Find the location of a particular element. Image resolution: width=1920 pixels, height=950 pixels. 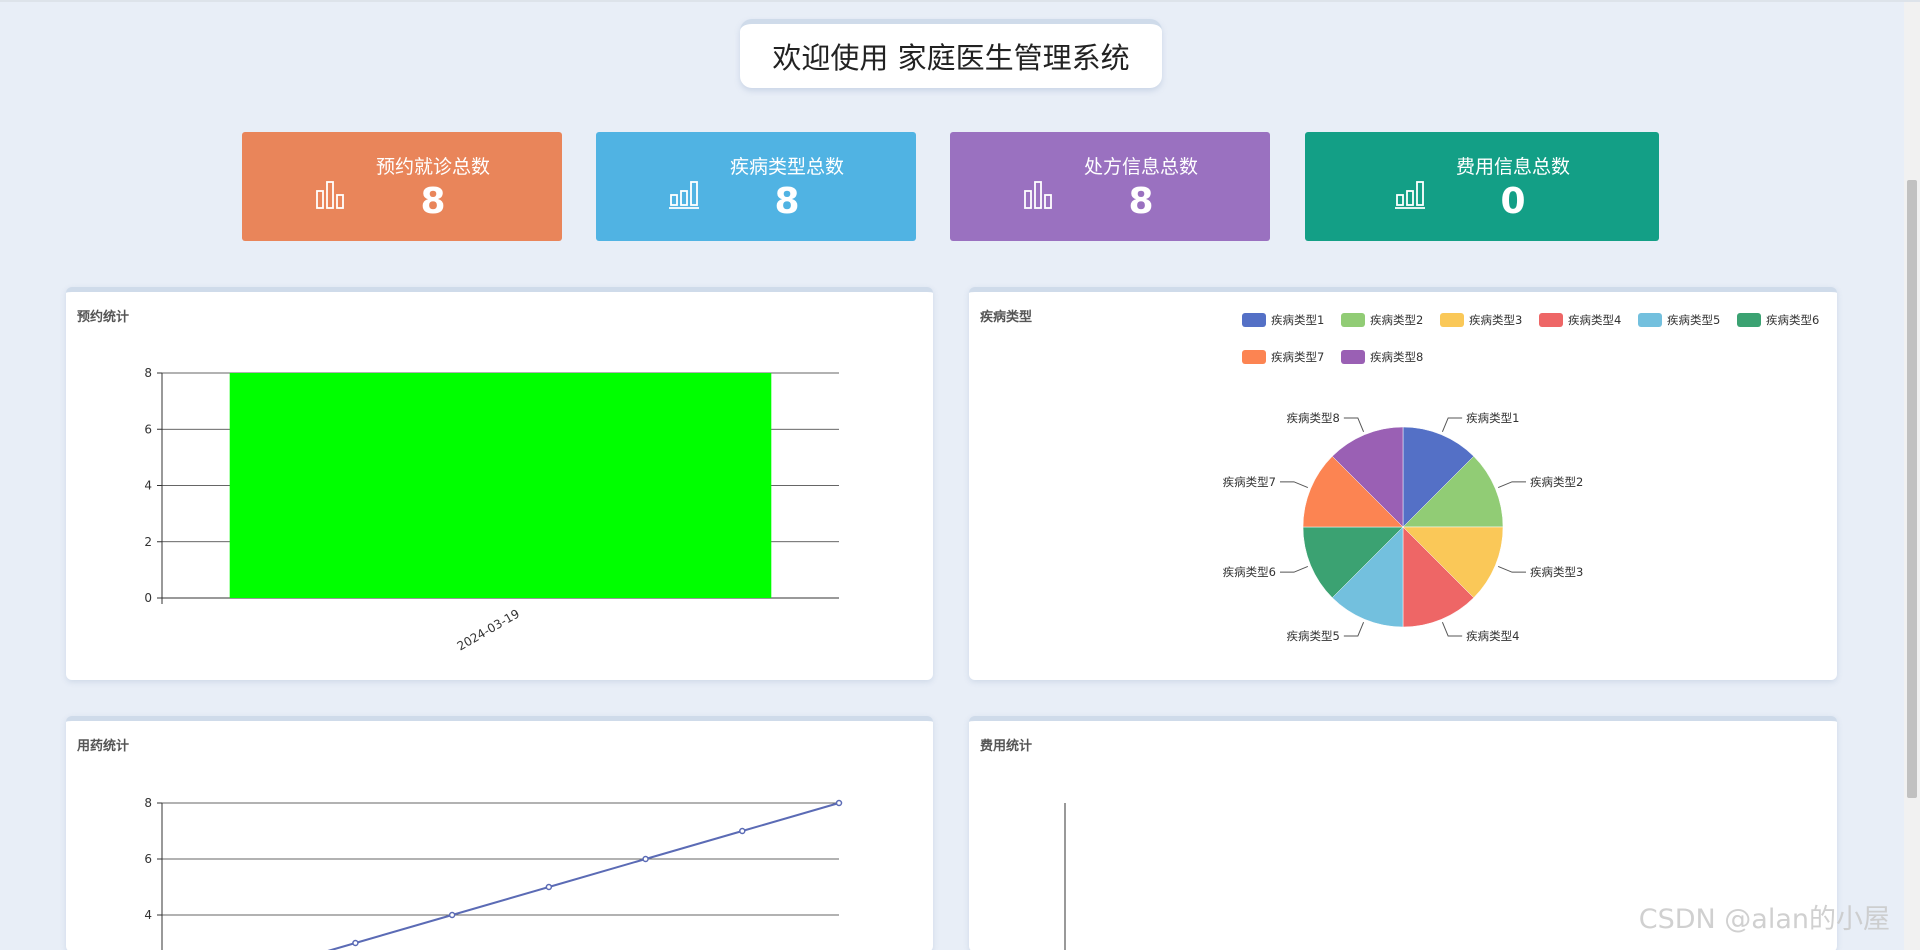

slice-label: 疾病类型5 is located at coordinates (1313, 636).